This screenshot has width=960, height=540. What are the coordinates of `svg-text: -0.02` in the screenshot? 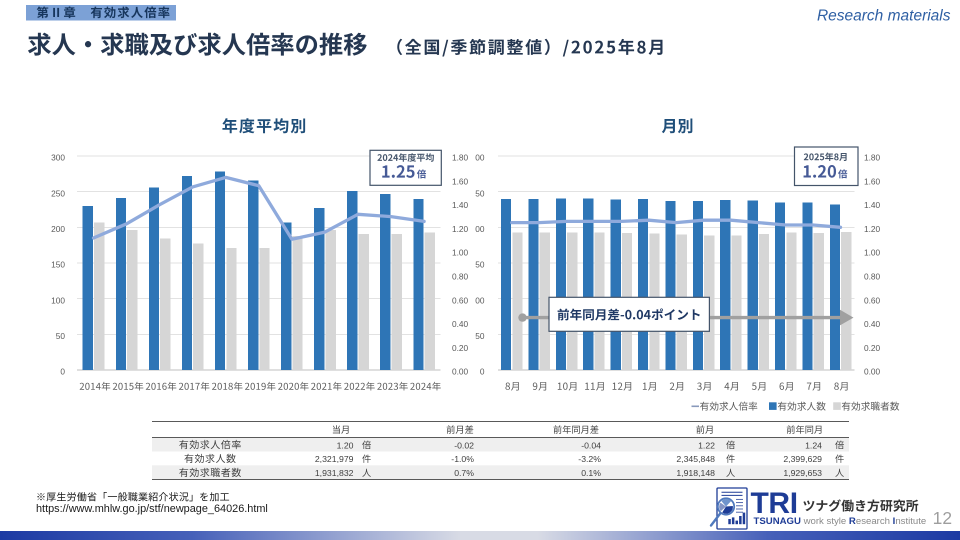 It's located at (464, 445).